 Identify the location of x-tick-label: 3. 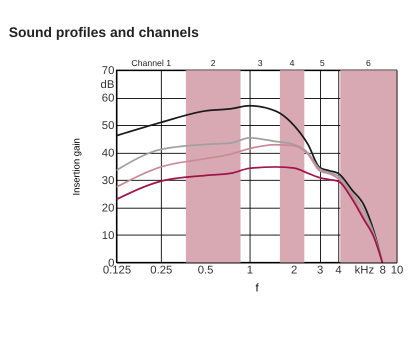
(320, 270).